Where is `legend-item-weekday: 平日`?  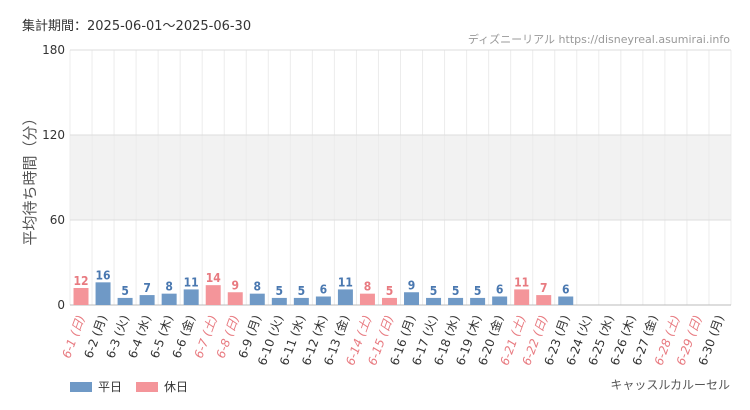 legend-item-weekday: 平日 is located at coordinates (96, 386).